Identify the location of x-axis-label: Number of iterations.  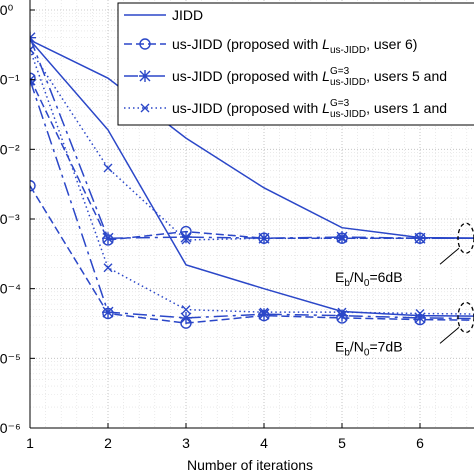
(250, 465).